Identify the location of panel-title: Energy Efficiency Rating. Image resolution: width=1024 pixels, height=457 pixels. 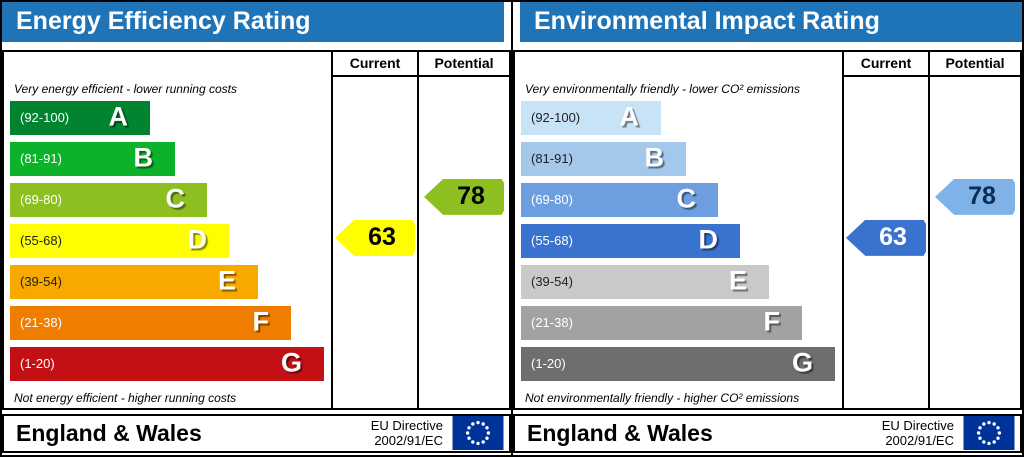
(253, 22).